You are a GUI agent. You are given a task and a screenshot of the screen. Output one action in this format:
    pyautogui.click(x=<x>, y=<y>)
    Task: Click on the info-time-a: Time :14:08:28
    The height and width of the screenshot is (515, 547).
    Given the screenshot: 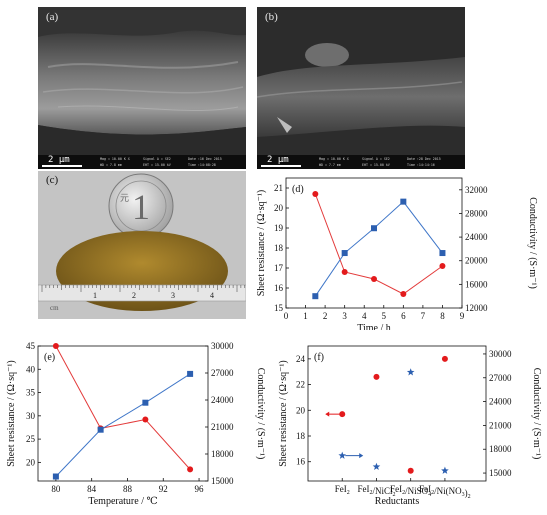 What is the action you would take?
    pyautogui.click(x=202, y=165)
    